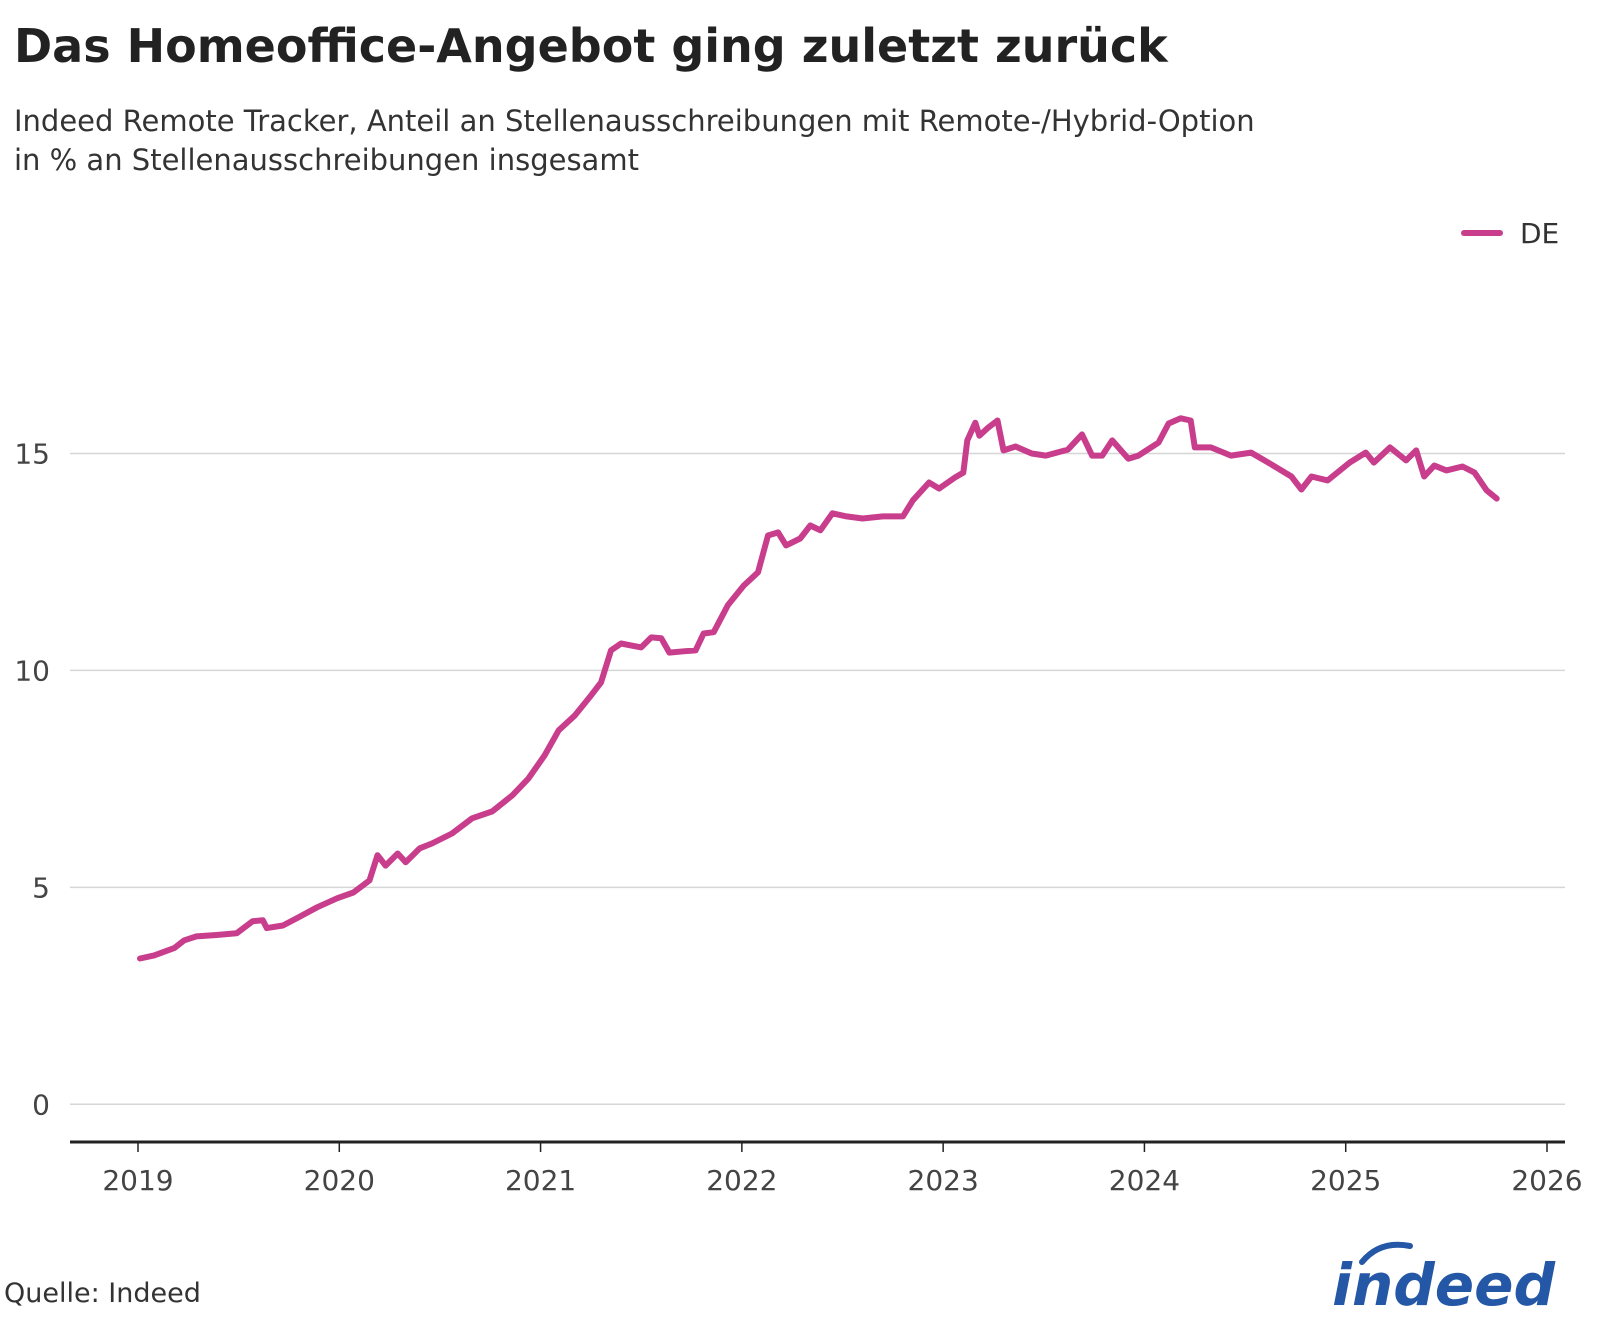  Describe the element at coordinates (1386, 1253) in the screenshot. I see `logo-arc` at that location.